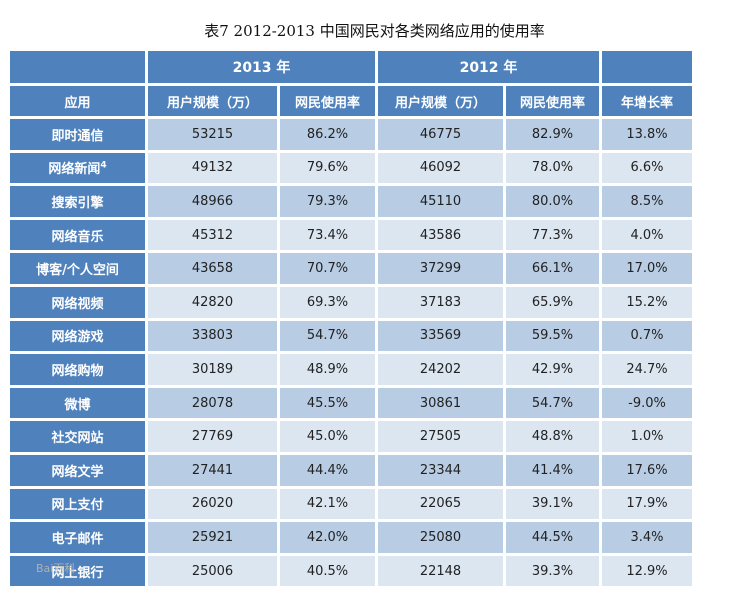 The image size is (749, 606). Describe the element at coordinates (327, 504) in the screenshot. I see `cell-rate-2013: 42.1%` at that location.